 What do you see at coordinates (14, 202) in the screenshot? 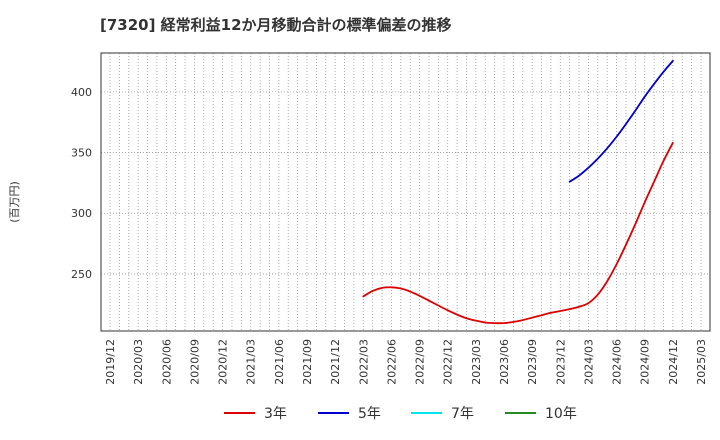
I see `y-axis-label: (百万円)` at bounding box center [14, 202].